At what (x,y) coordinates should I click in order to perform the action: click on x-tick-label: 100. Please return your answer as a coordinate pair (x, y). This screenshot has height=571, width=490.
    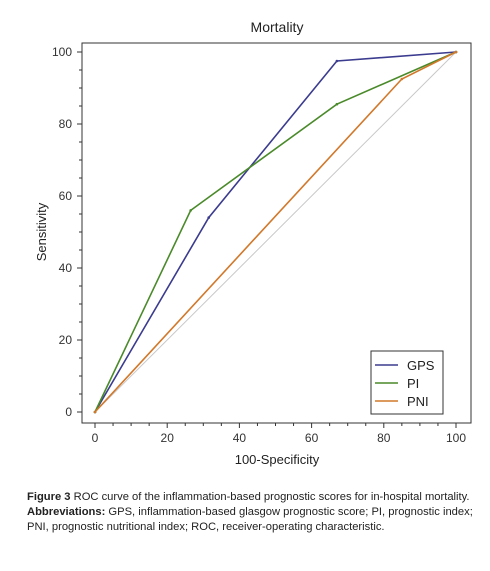
    Looking at the image, I should click on (456, 438).